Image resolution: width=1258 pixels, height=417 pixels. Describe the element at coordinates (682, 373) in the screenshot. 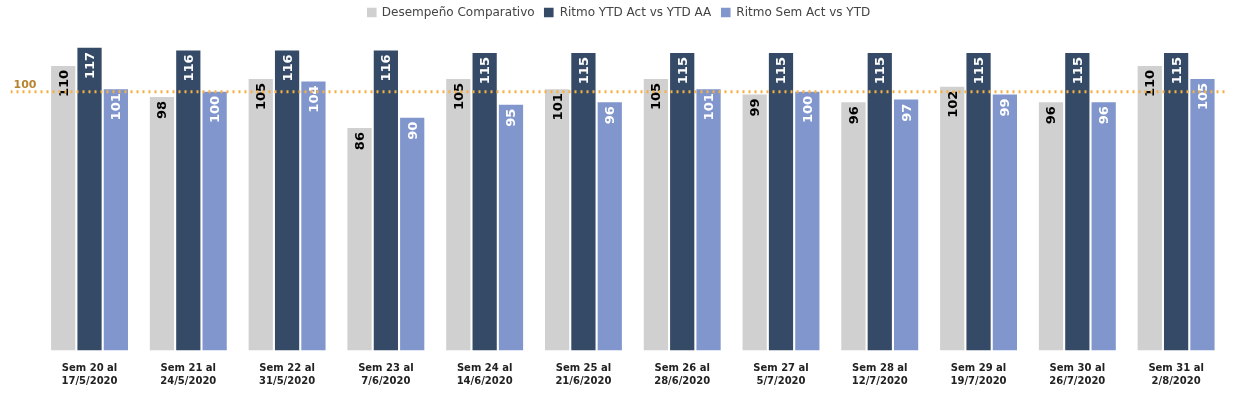

I see `x-tick-label: Sem 26 al 28/6/2020` at that location.